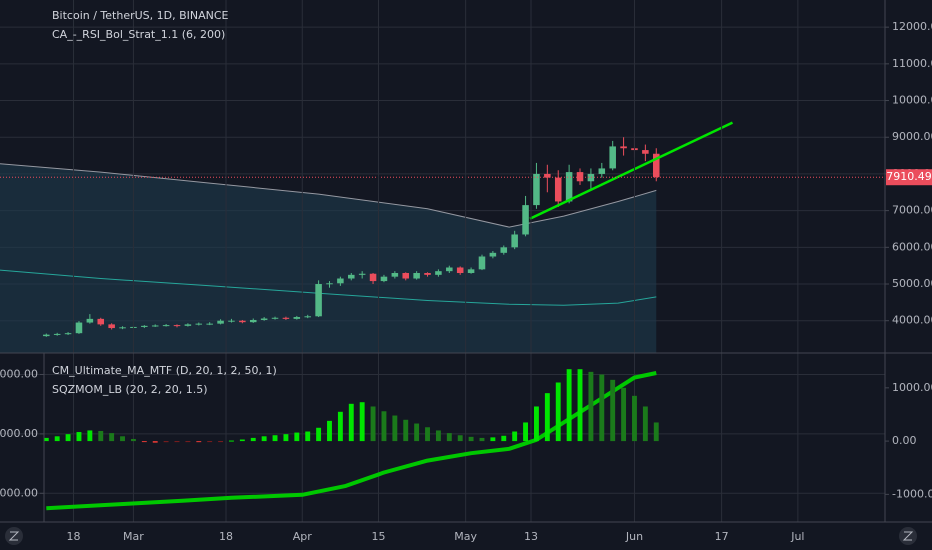 The image size is (932, 550). What do you see at coordinates (138, 34) in the screenshot?
I see `indicator-label: CA_-_RSI_Bol_Strat_1.1 (6, 200)` at bounding box center [138, 34].